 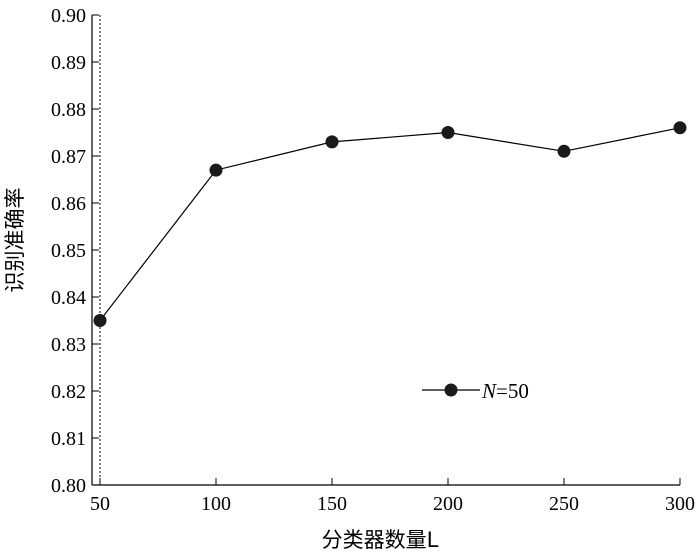 I want to click on x-tick-label: 50, so click(x=100, y=504).